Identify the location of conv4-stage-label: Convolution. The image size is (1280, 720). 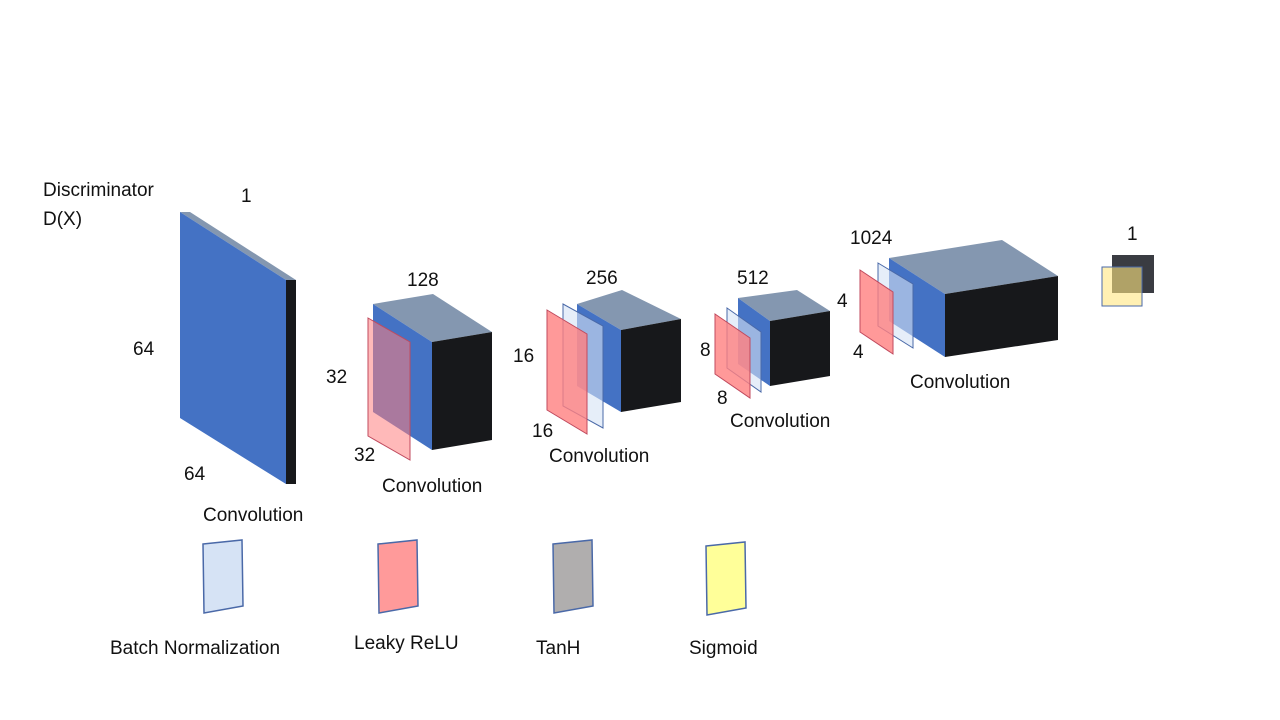
(960, 382).